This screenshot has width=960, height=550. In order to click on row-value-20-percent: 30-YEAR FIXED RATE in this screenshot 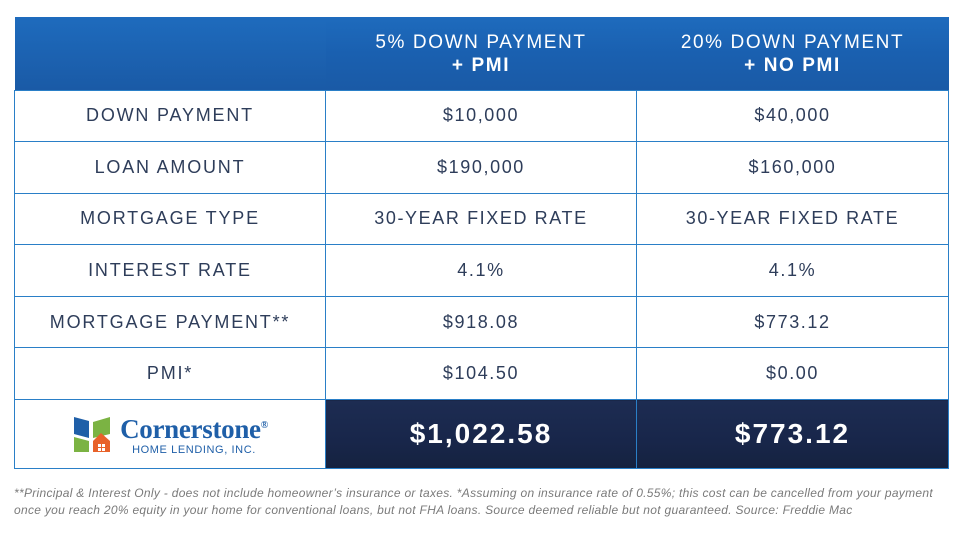, I will do `click(792, 219)`.